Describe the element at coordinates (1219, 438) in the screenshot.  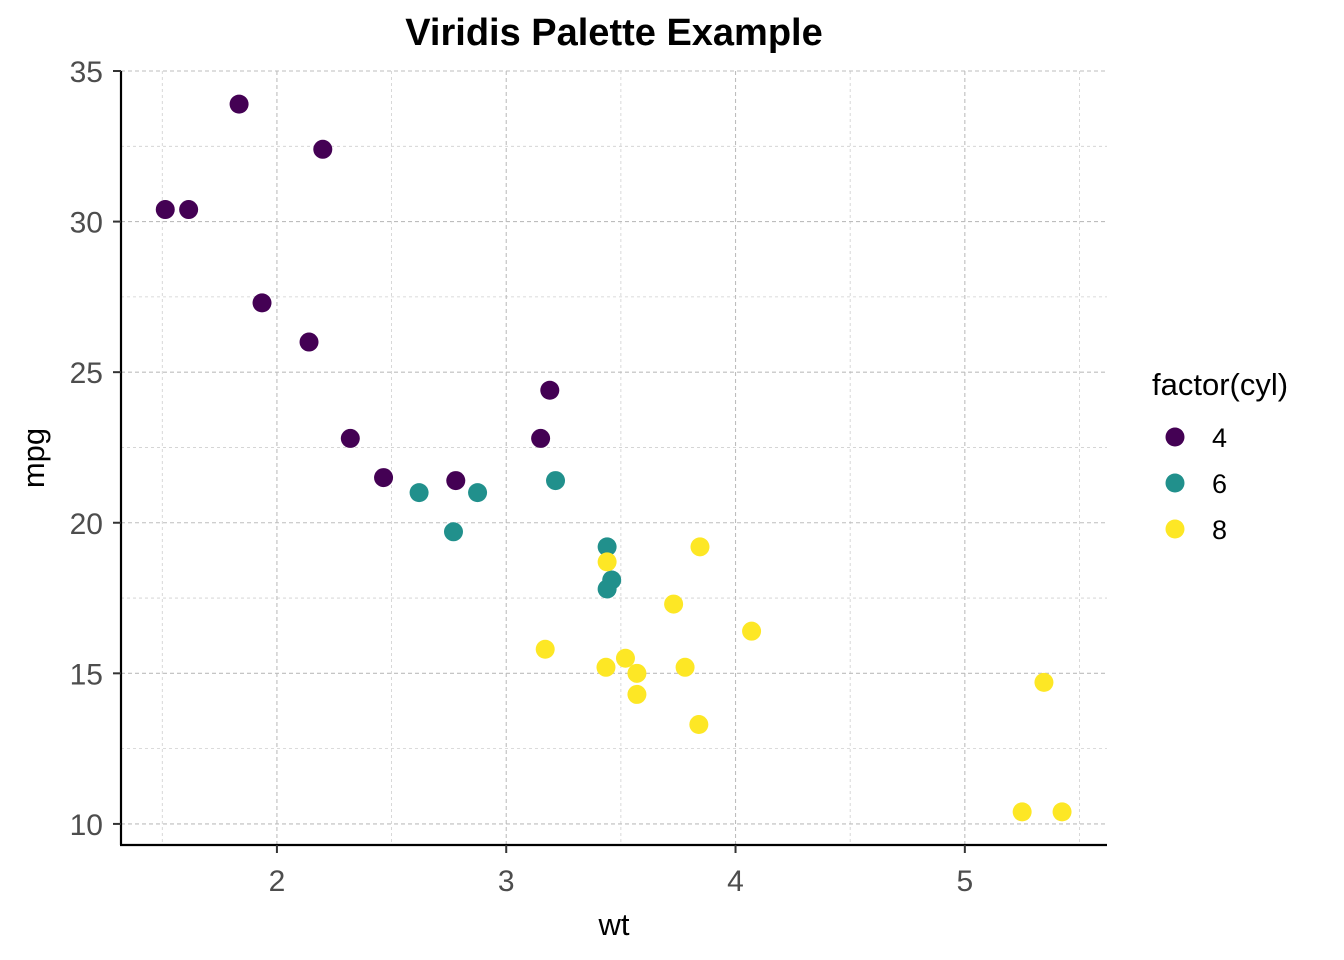
I see `legend-label-4: 4` at that location.